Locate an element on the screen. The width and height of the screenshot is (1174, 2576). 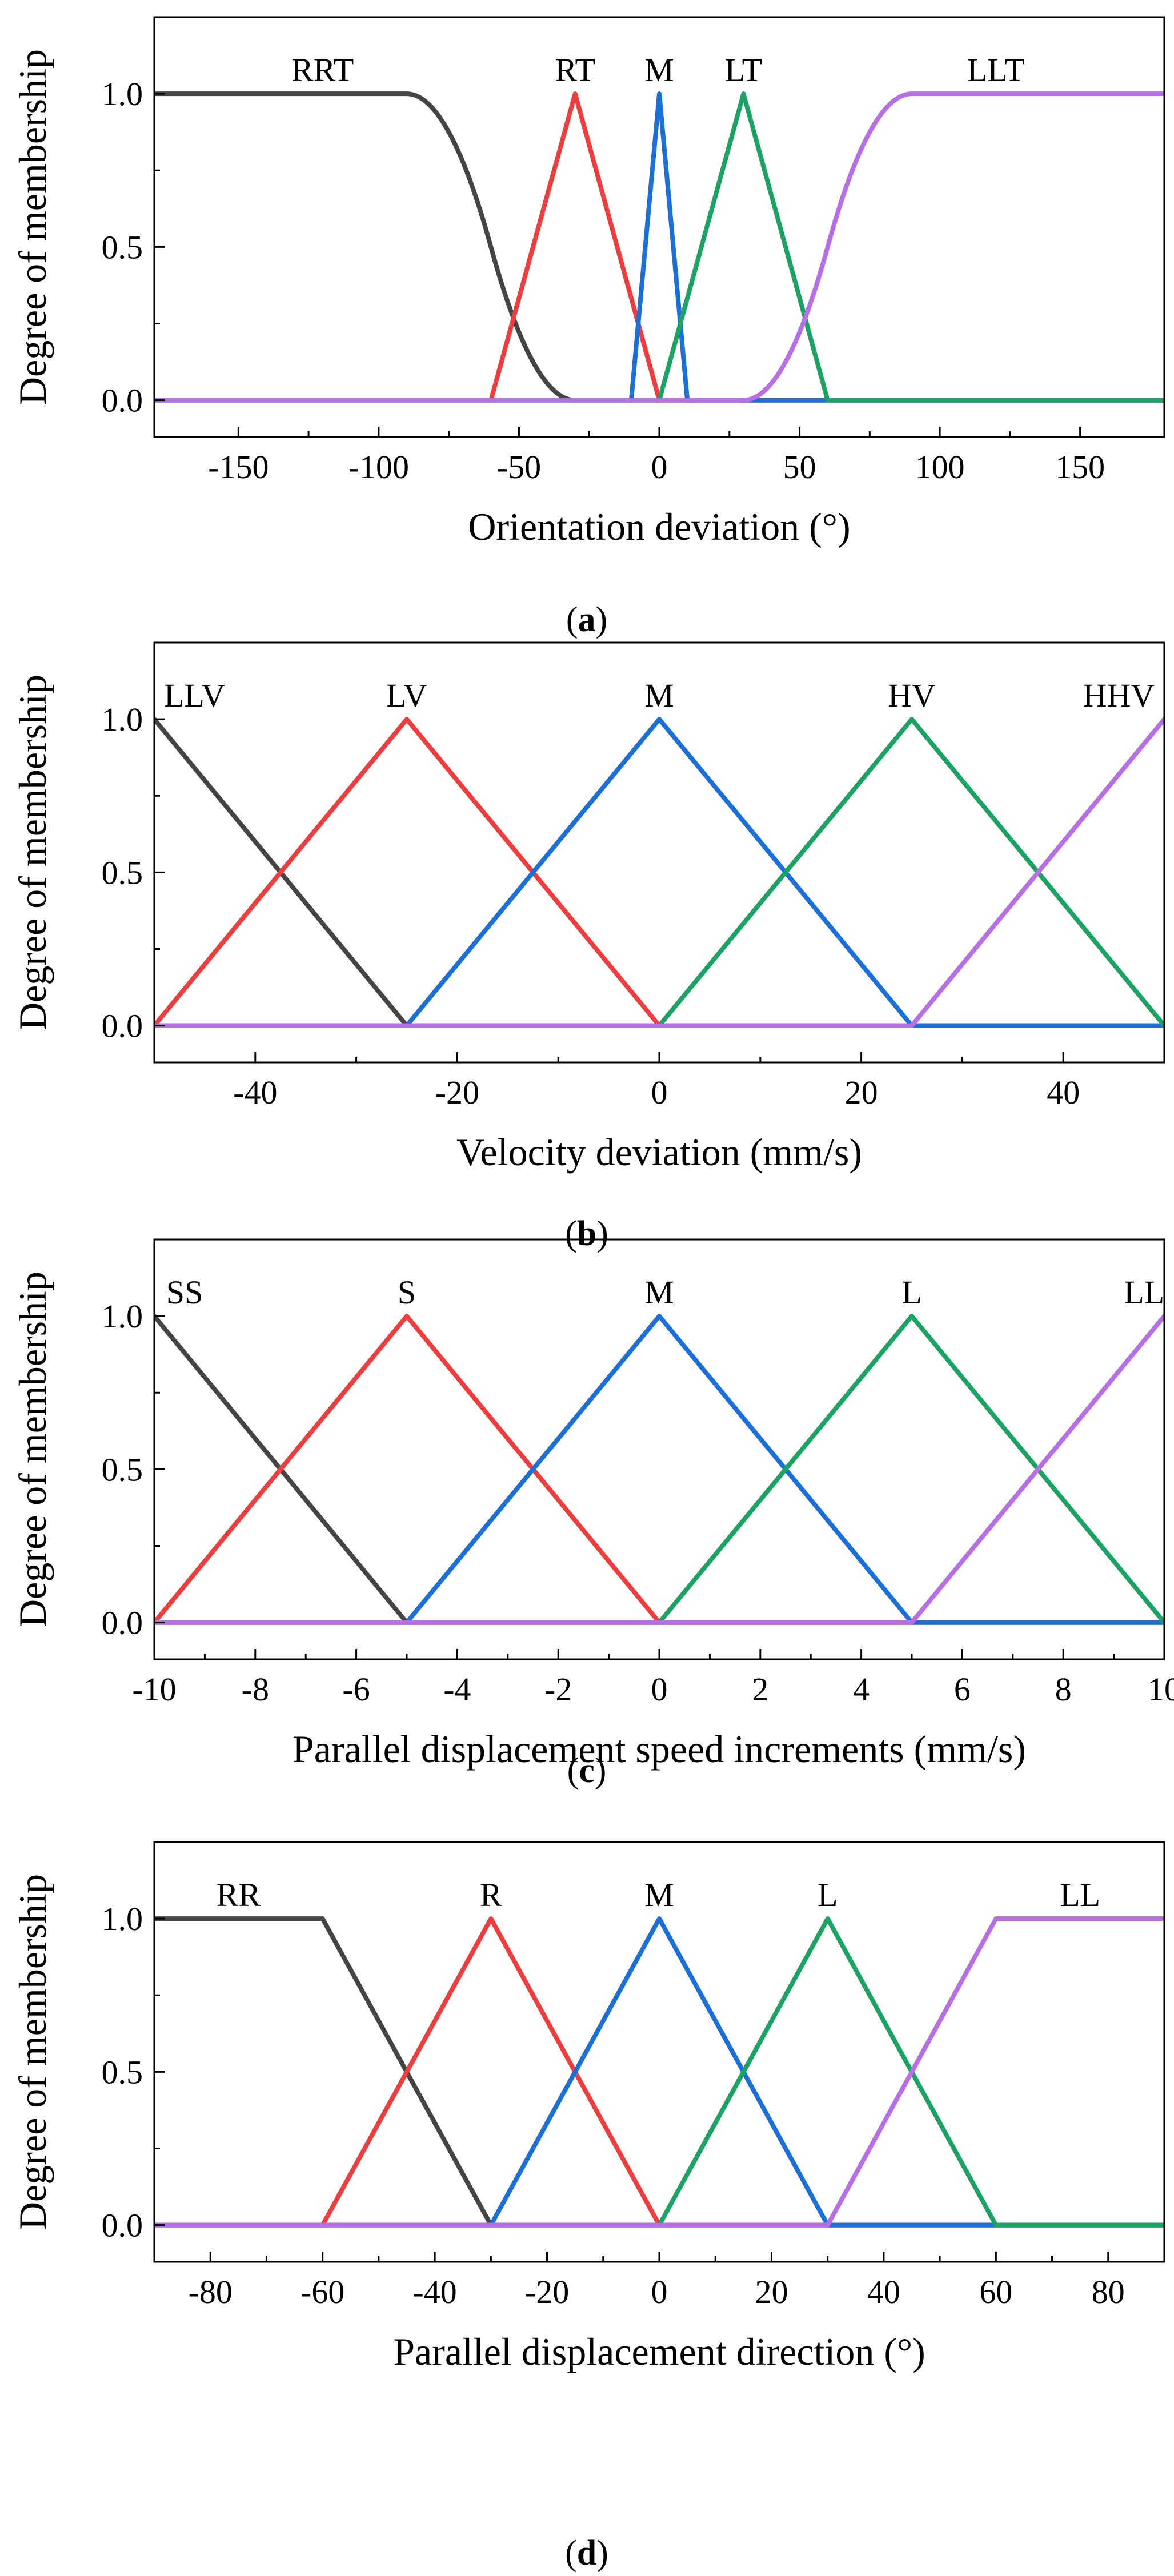
curve-label-ss: SS is located at coordinates (184, 1292).